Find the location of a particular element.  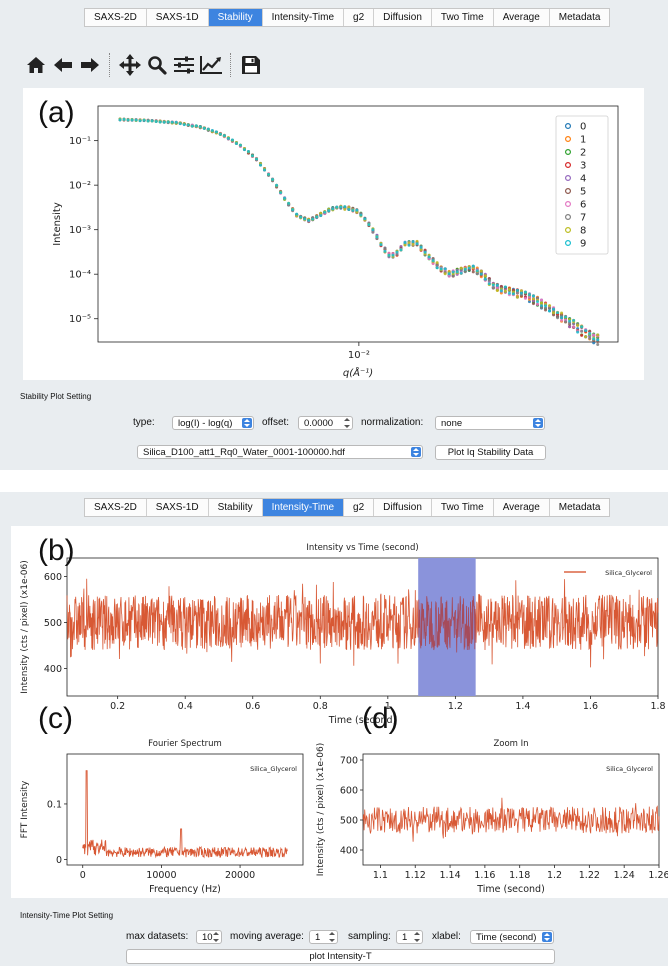

configure-subplots-icon is located at coordinates (184, 65).